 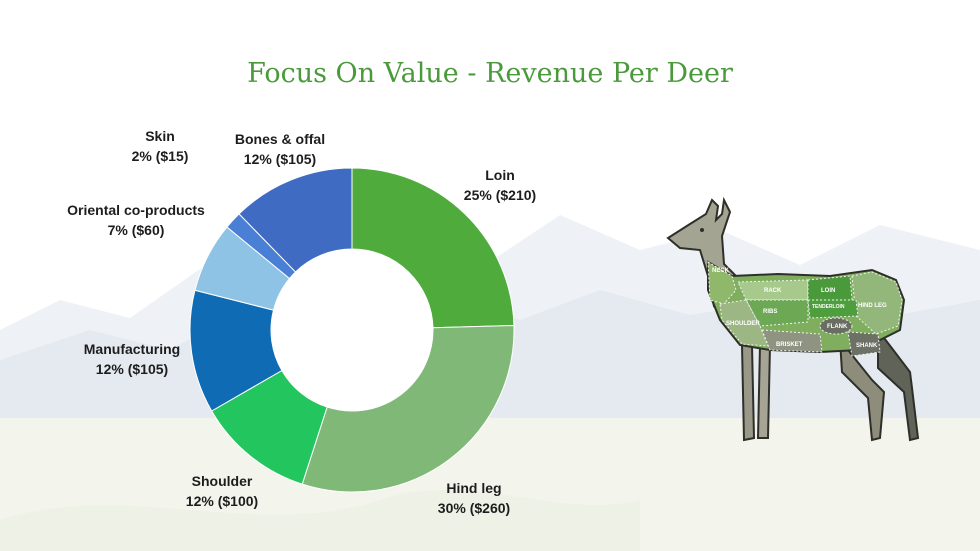 I want to click on label-skin-name: Skin, so click(x=160, y=136).